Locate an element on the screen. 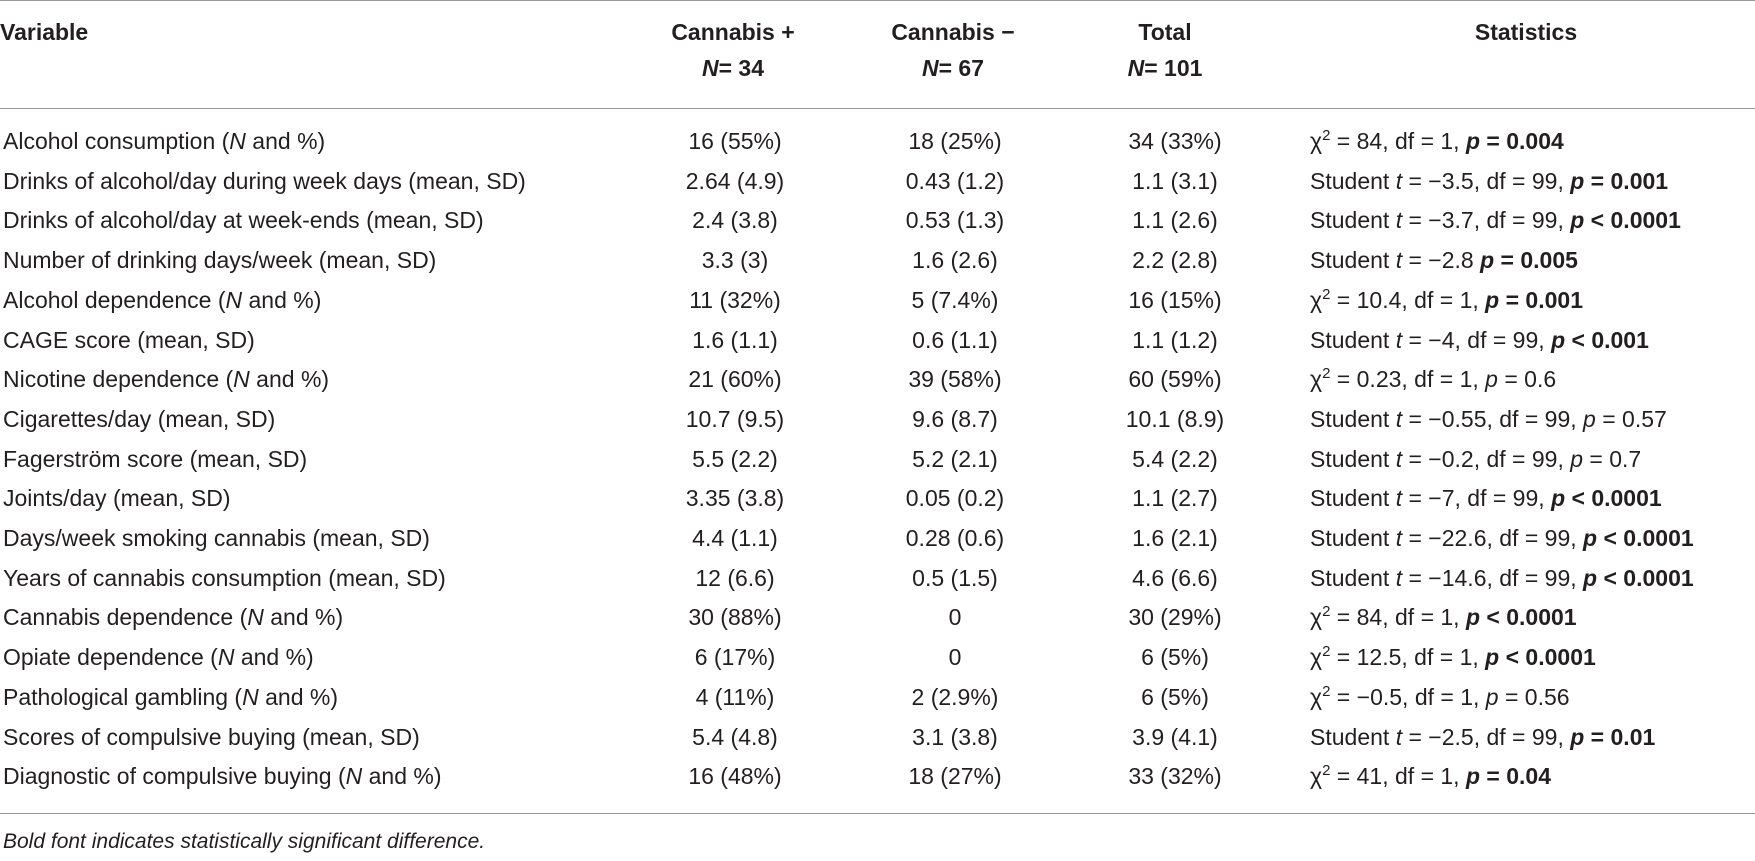  stat-value: = −0.55, df = 99, is located at coordinates (1493, 418).